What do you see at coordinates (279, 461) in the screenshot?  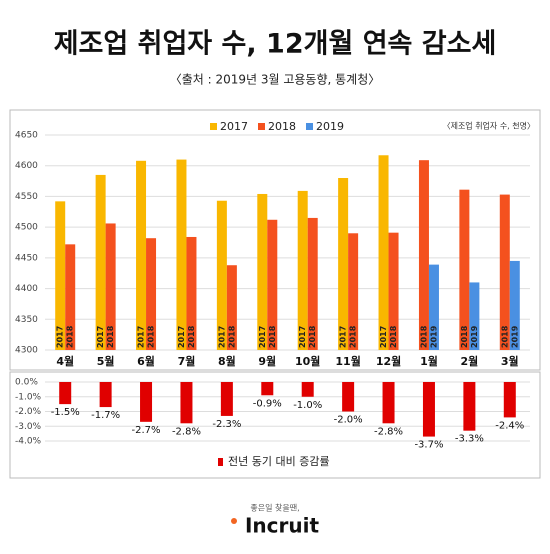 I see `legend-label: 전년 동기 대비 증감률` at bounding box center [279, 461].